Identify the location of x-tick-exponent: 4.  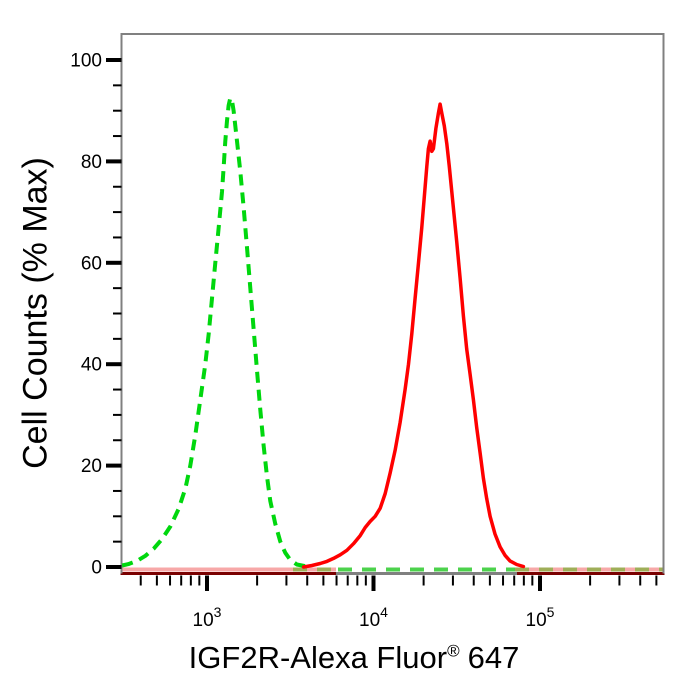
(384, 612).